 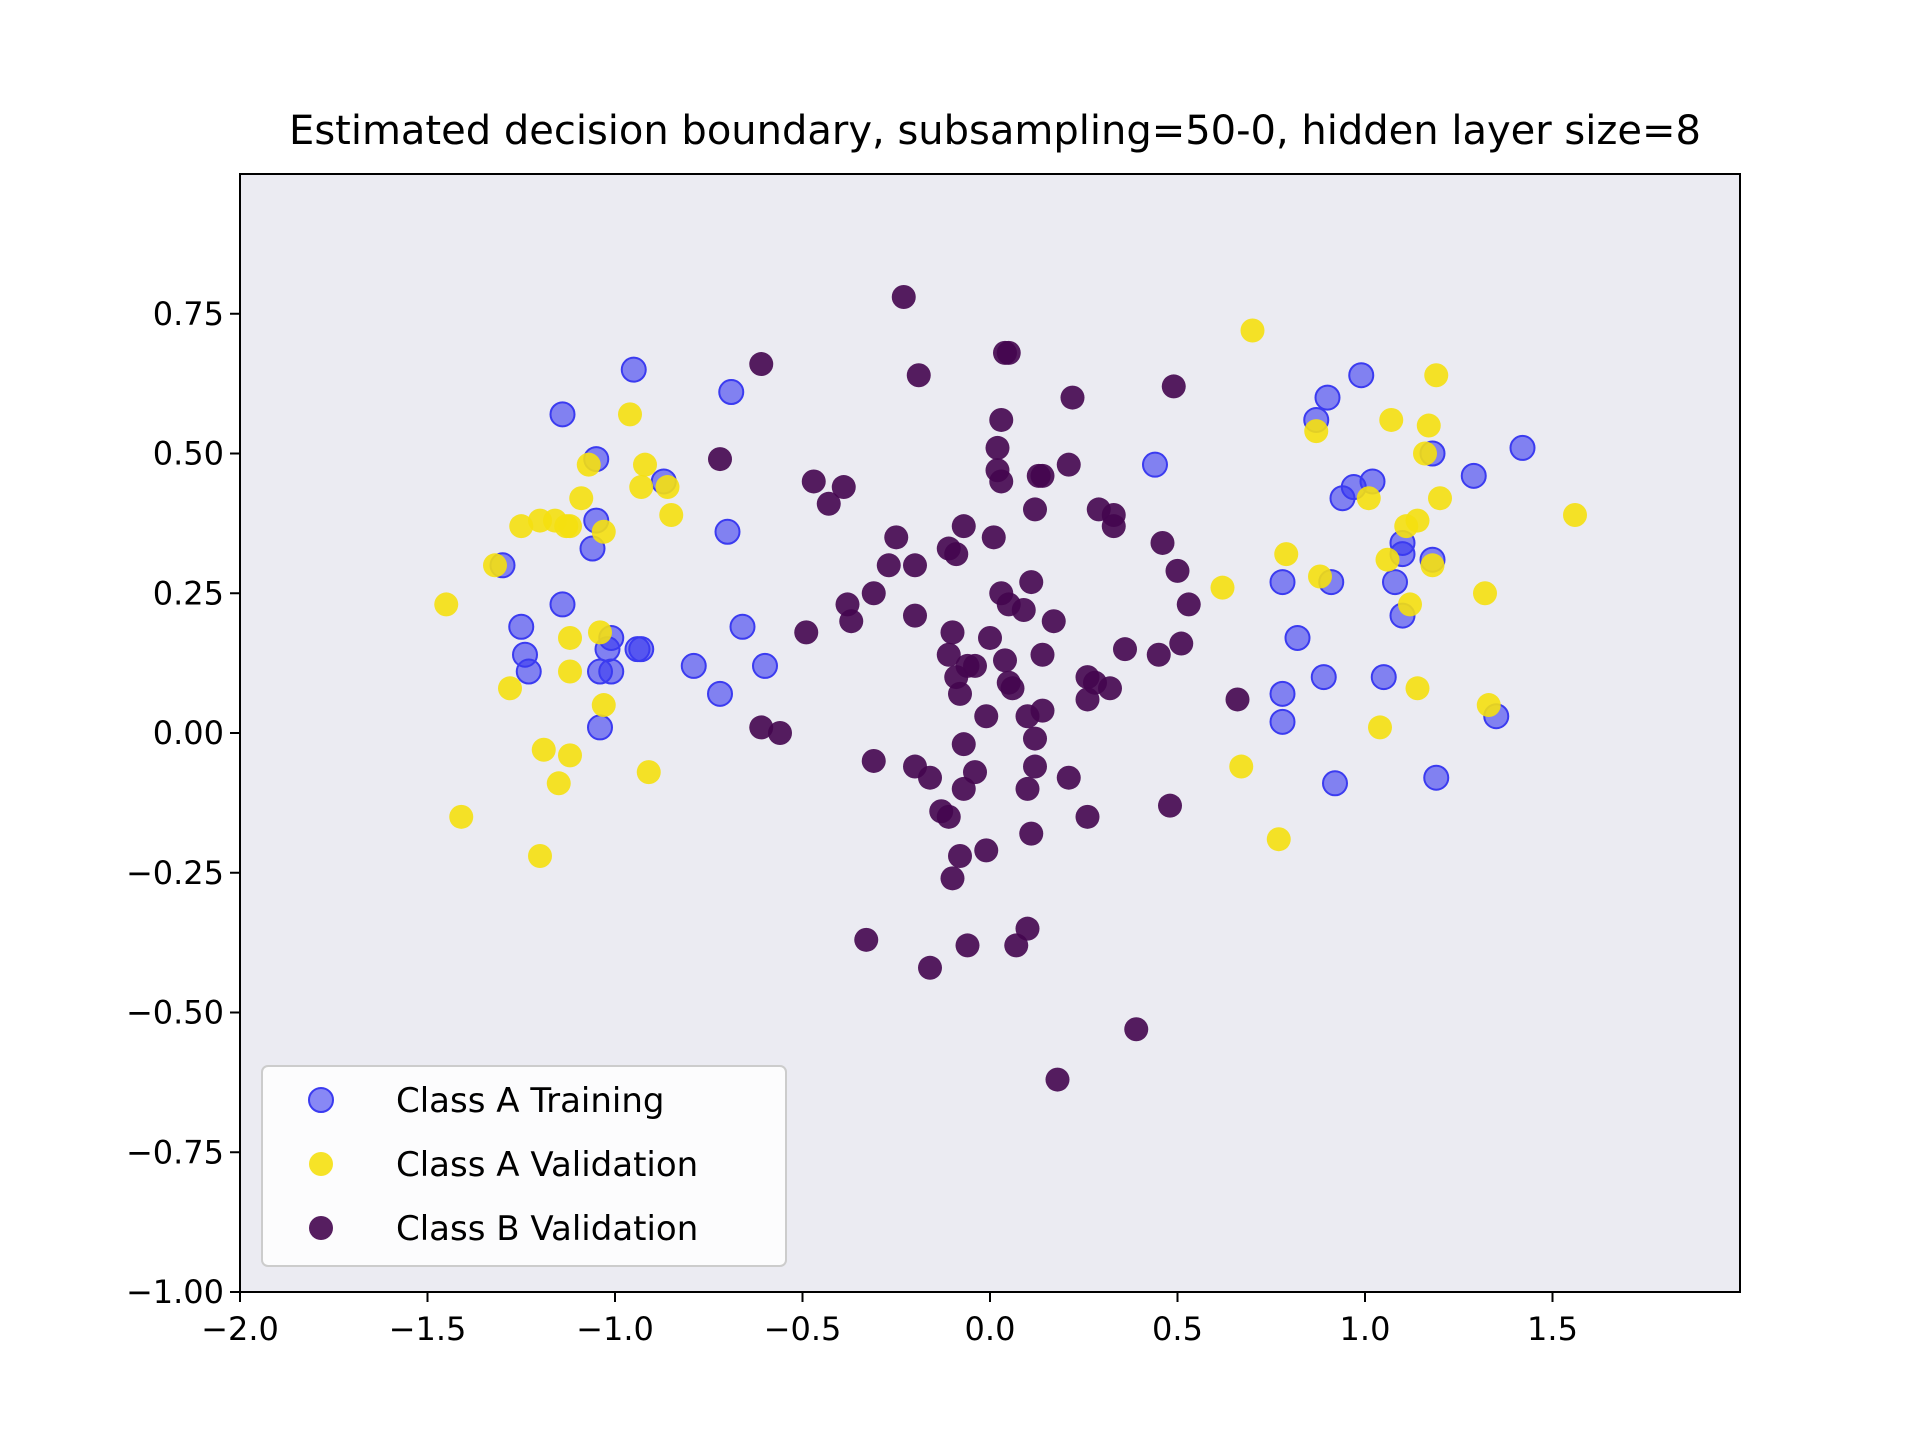 I want to click on legend-label: Class B Validation, so click(x=547, y=1229).